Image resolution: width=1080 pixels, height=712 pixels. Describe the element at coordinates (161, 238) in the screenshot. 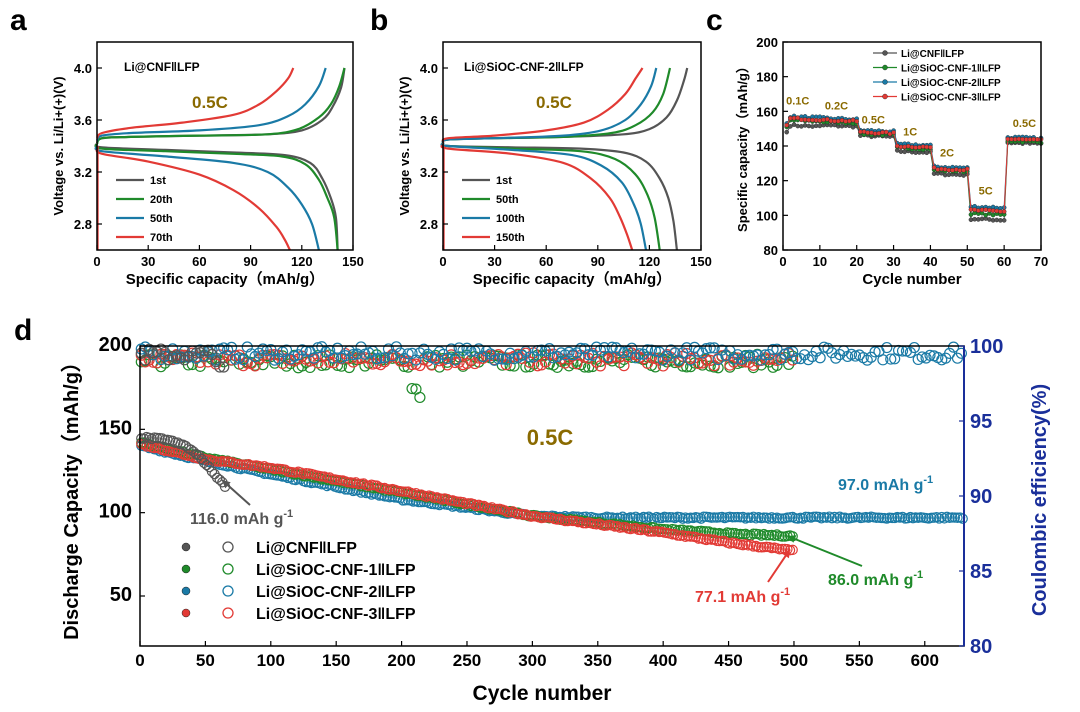

I see `legend-label: 70th` at that location.